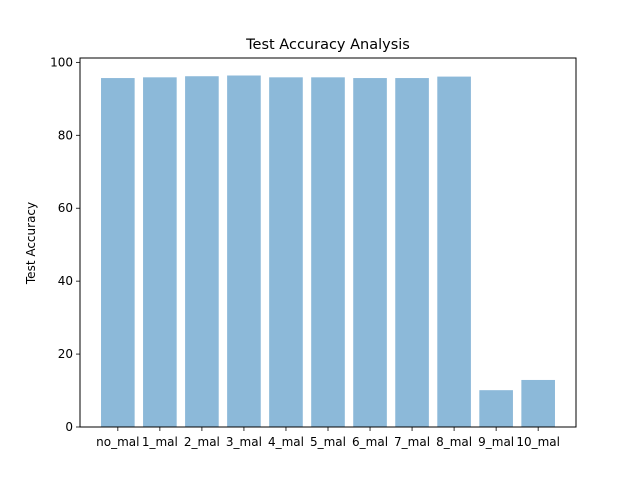 Image resolution: width=640 pixels, height=480 pixels. What do you see at coordinates (370, 252) in the screenshot?
I see `bar-6_mal` at bounding box center [370, 252].